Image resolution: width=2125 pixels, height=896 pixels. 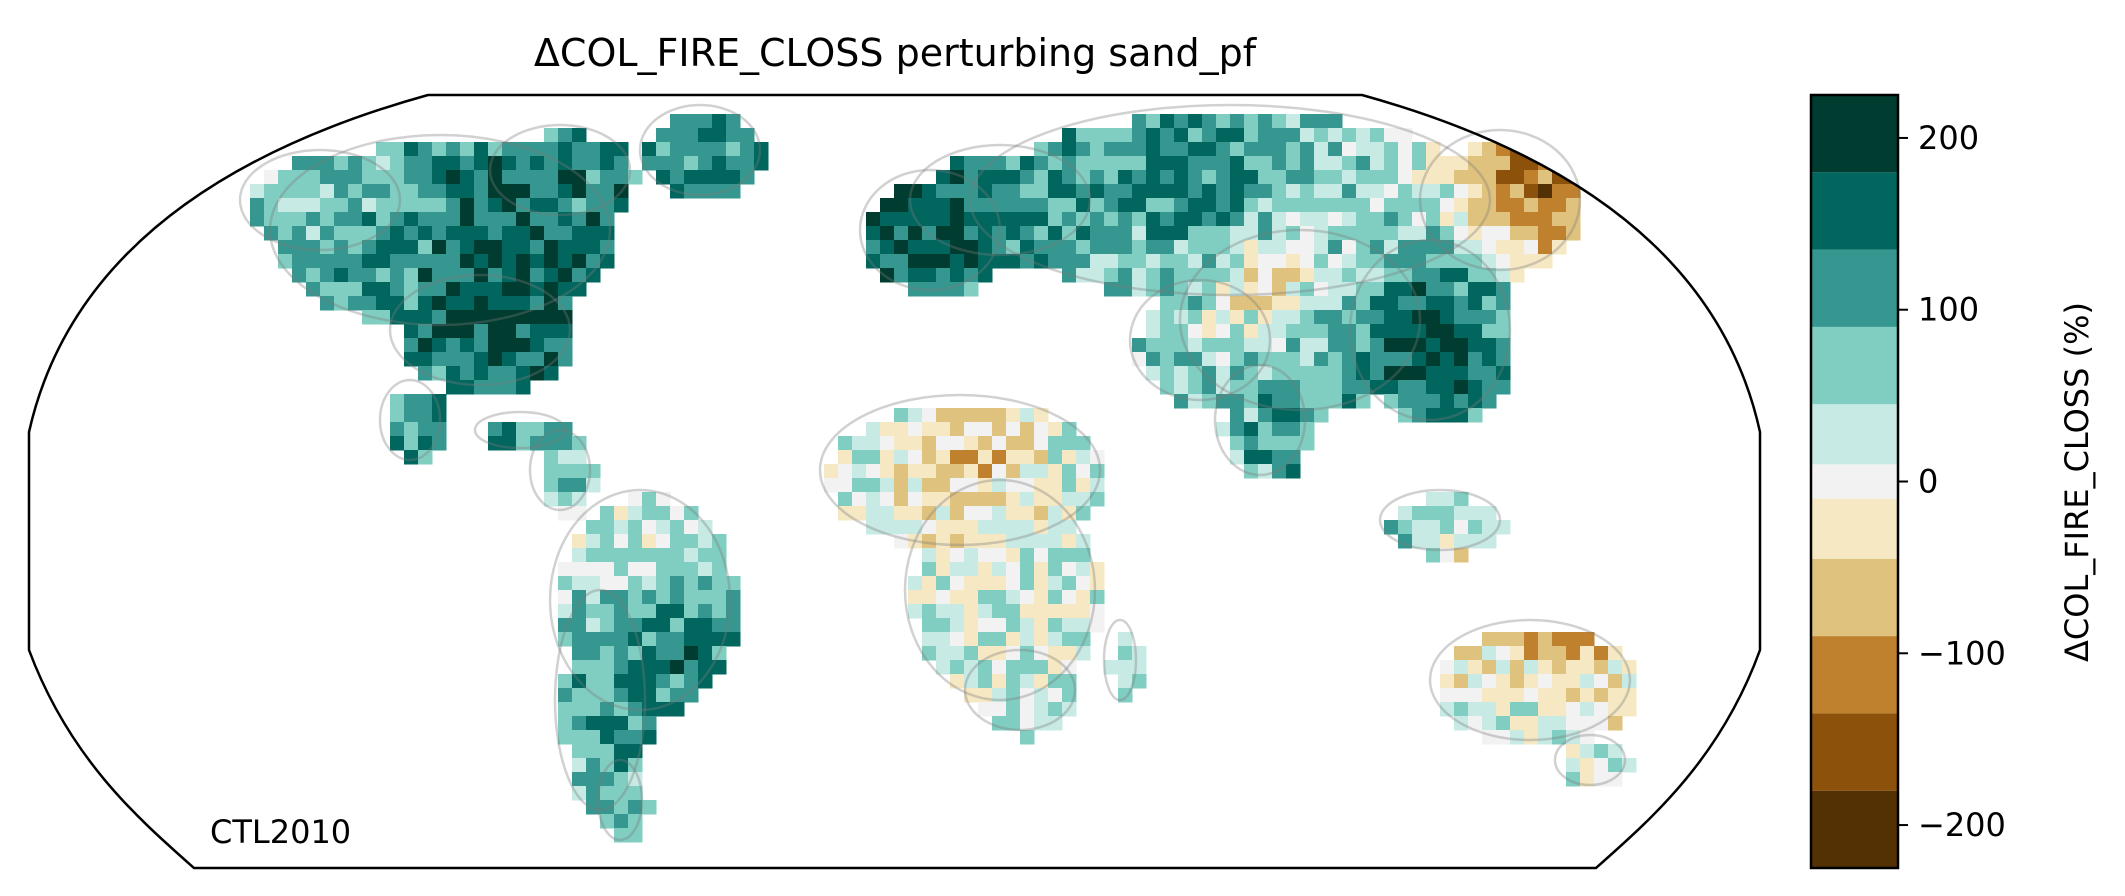 What do you see at coordinates (1948, 310) in the screenshot?
I see `colorbar-tick-label: 100` at bounding box center [1948, 310].